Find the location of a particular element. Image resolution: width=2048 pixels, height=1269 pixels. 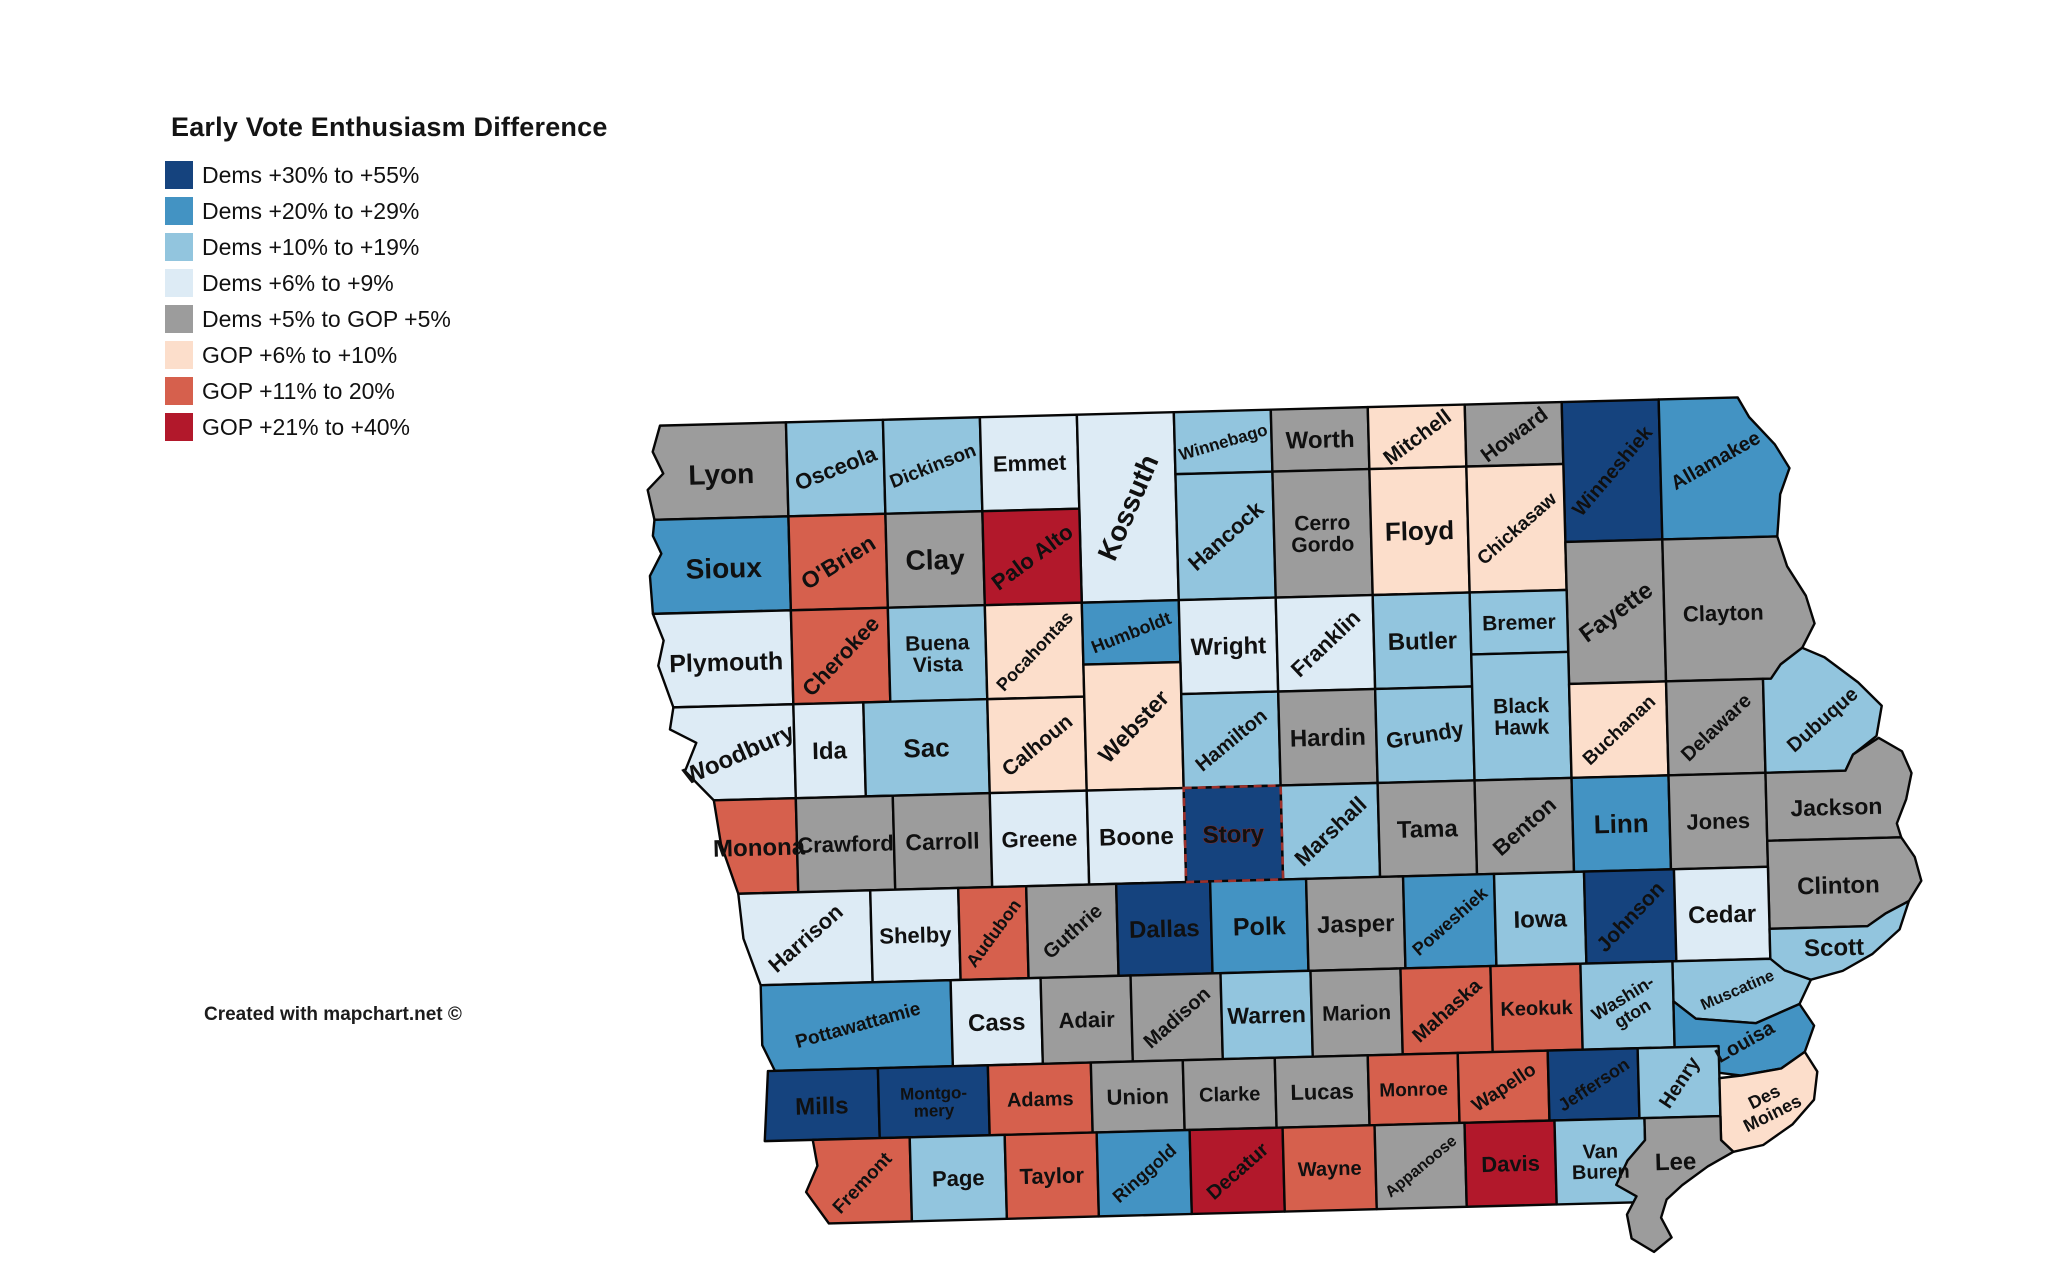

county-osceola is located at coordinates (835, 468).